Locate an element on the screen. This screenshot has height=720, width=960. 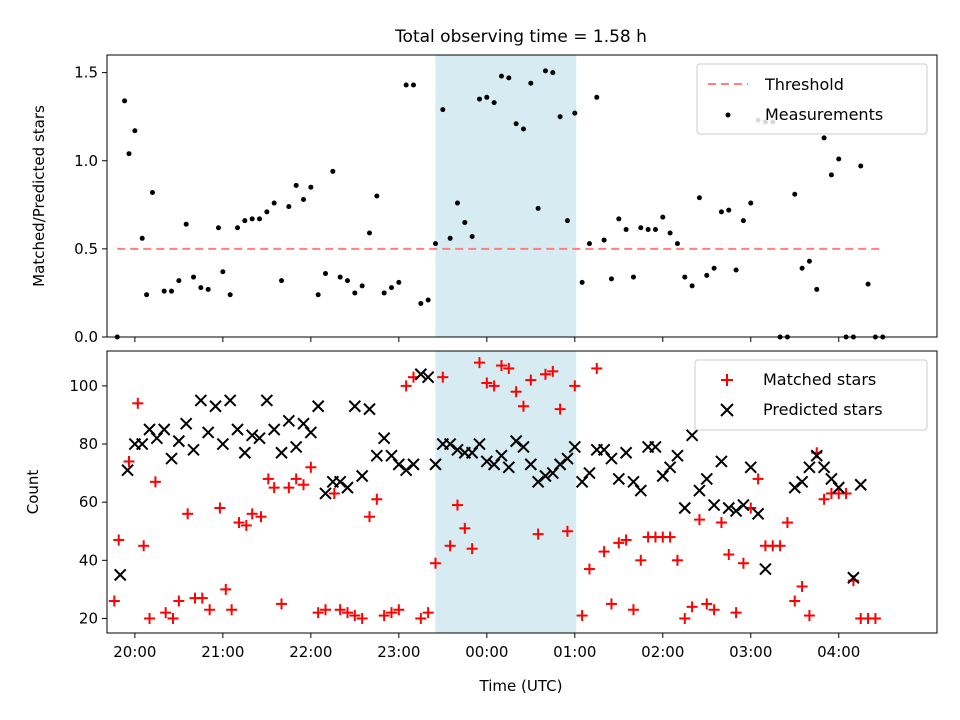
figure-title: Total observing time = 1.58 h is located at coordinates (520, 37).